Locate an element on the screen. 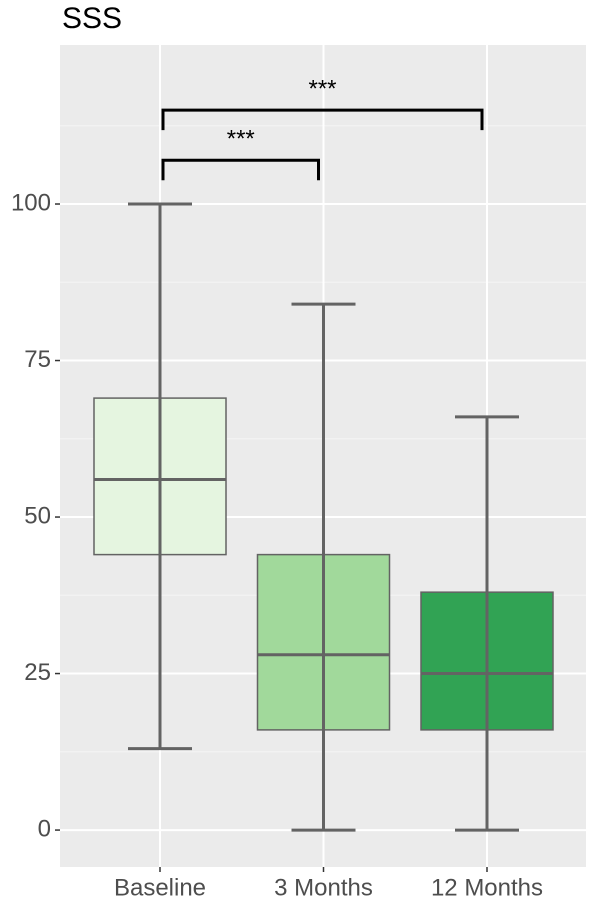  y-tick-label: 25 is located at coordinates (37, 672).